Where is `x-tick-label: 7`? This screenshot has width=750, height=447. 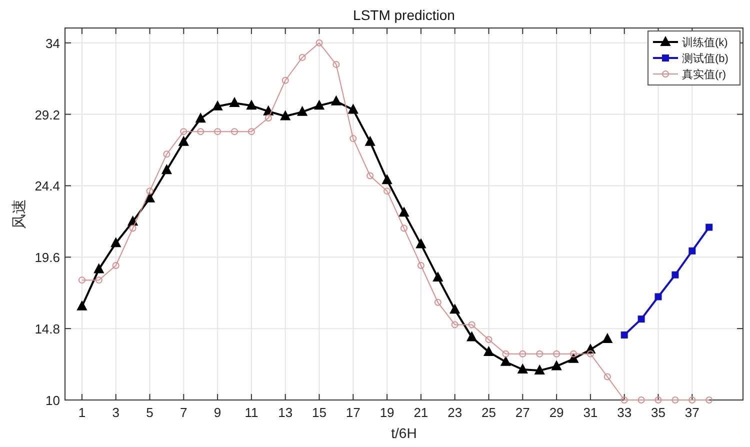 x-tick-label: 7 is located at coordinates (184, 412).